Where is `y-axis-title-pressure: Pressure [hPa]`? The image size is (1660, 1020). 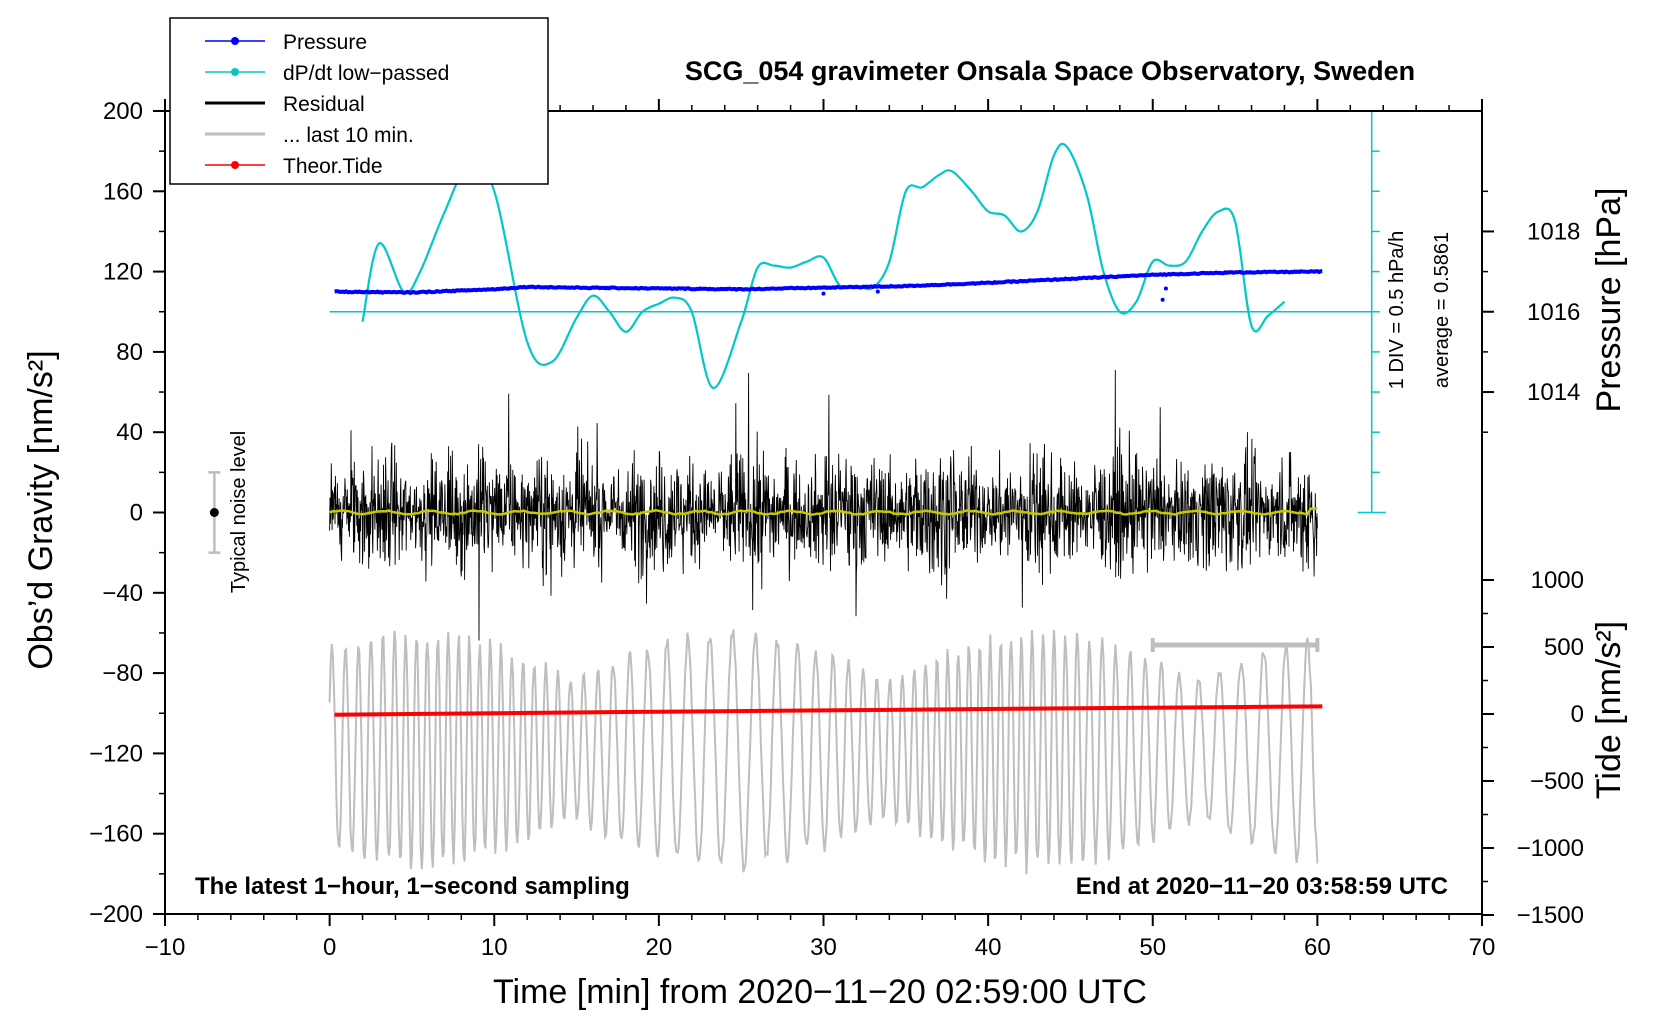 y-axis-title-pressure: Pressure [hPa] is located at coordinates (1609, 300).